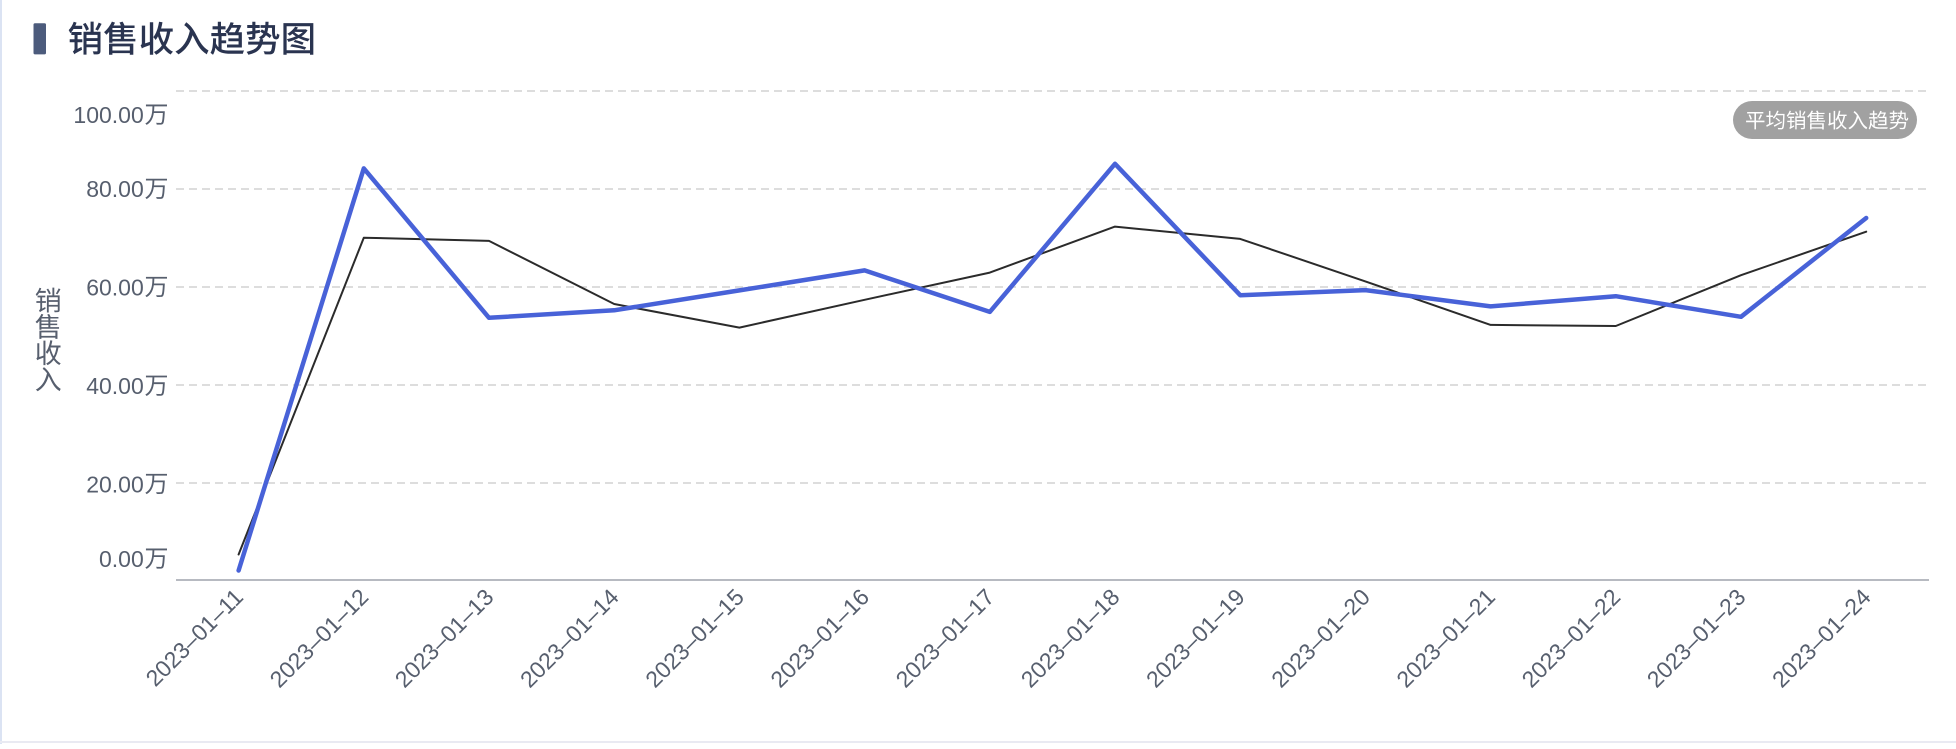 This screenshot has height=749, width=1956. Describe the element at coordinates (108, 115) in the screenshot. I see `svg-text: 100.00` at that location.